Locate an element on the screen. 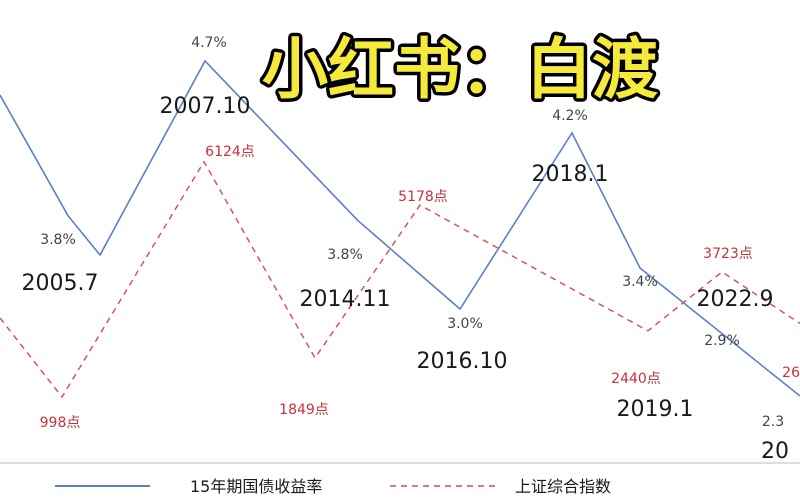 The width and height of the screenshot is (800, 500). data-label-shanghai-index: 6124点 is located at coordinates (230, 152).